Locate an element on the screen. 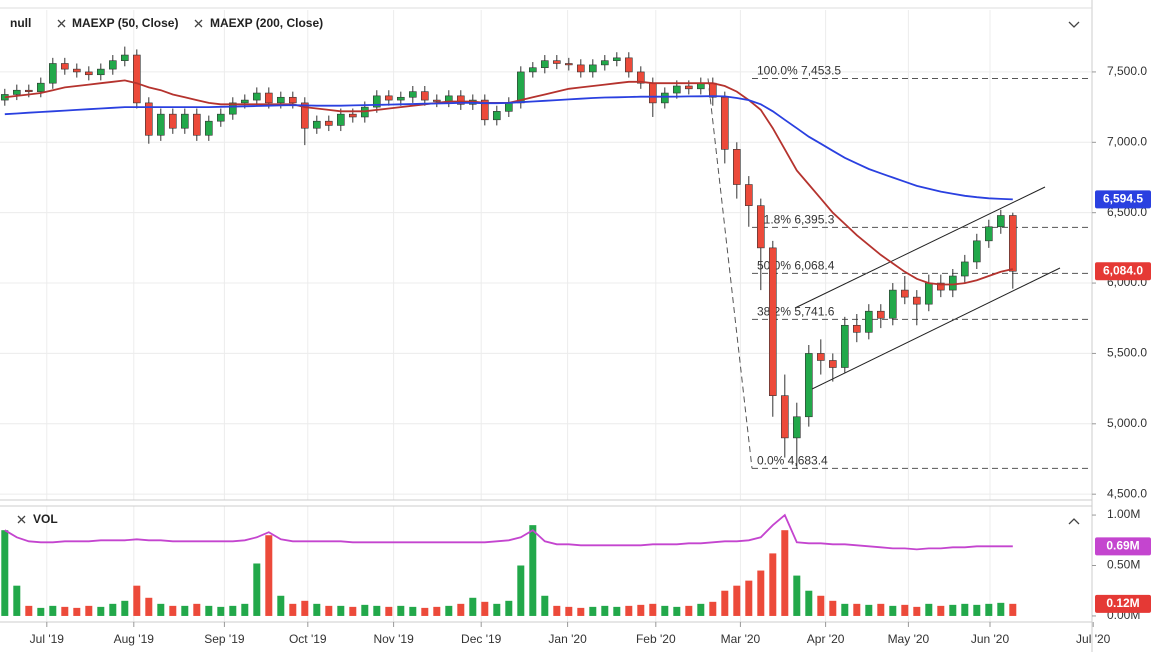 The width and height of the screenshot is (1155, 652). x-tick-label: Dec '19 is located at coordinates (481, 639).